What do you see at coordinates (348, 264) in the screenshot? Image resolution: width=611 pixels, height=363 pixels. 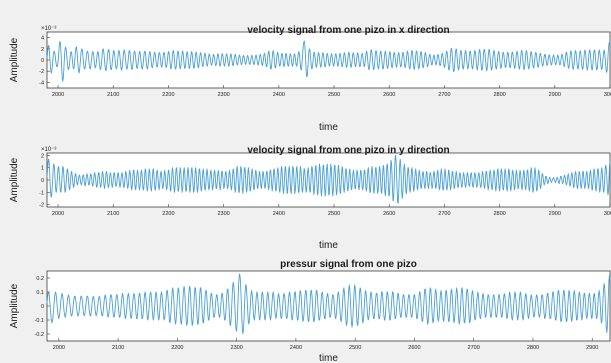 I see `chart-title: pressur signal from one pizo` at bounding box center [348, 264].